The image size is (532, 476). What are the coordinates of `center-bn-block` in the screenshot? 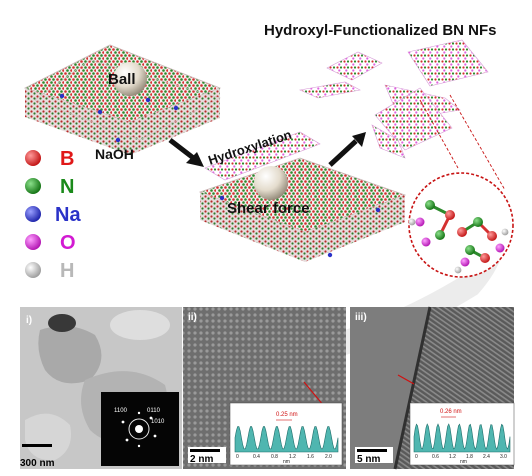 It's located at (302, 209).